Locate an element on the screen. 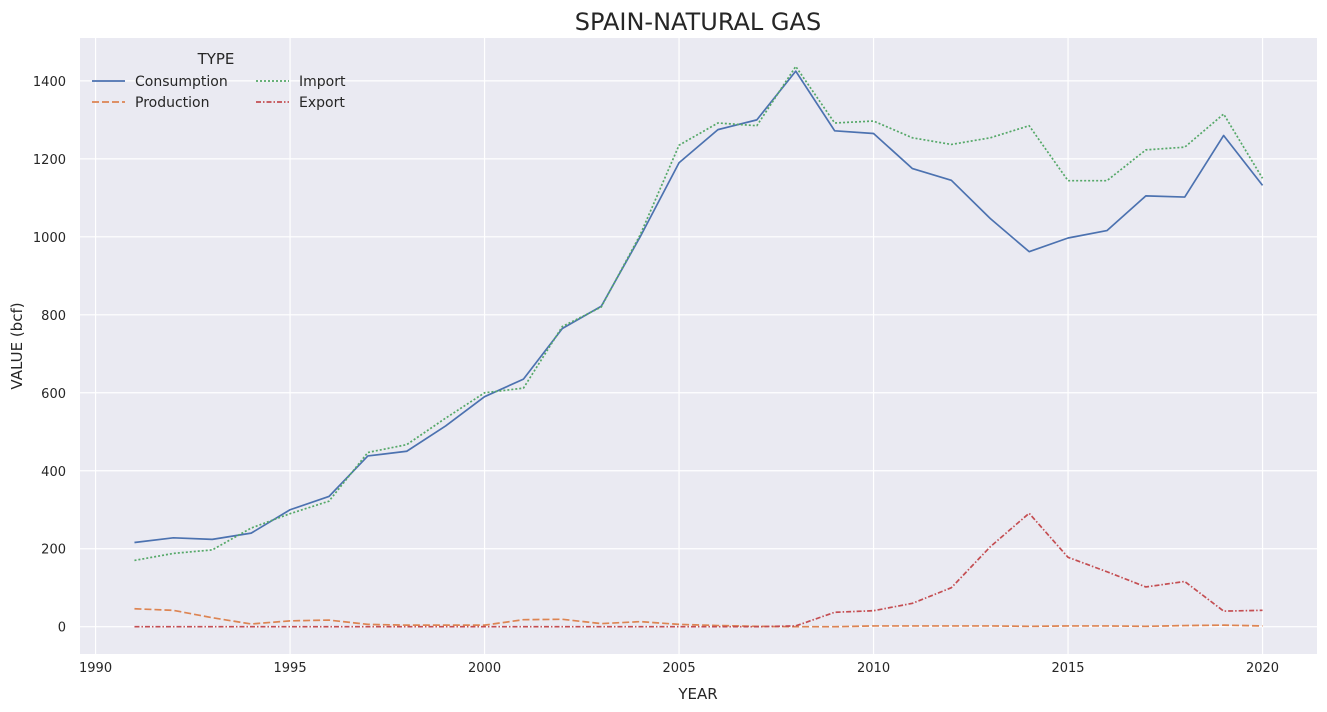 The width and height of the screenshot is (1327, 712). x-tick-label: 2005 is located at coordinates (679, 668).